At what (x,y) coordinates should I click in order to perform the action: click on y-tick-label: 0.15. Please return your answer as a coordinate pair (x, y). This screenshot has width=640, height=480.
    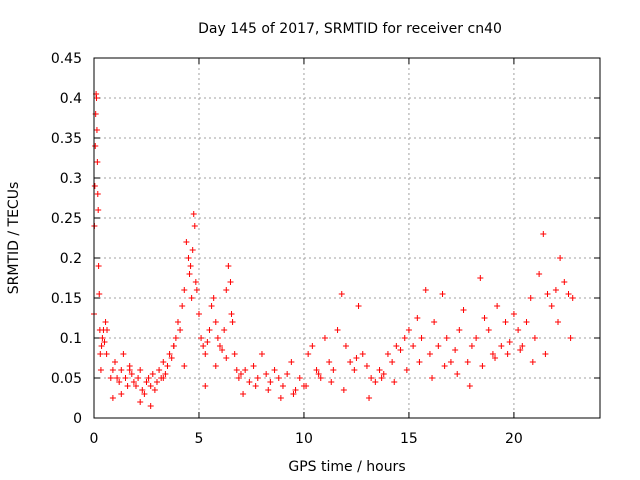
    Looking at the image, I should click on (66, 299).